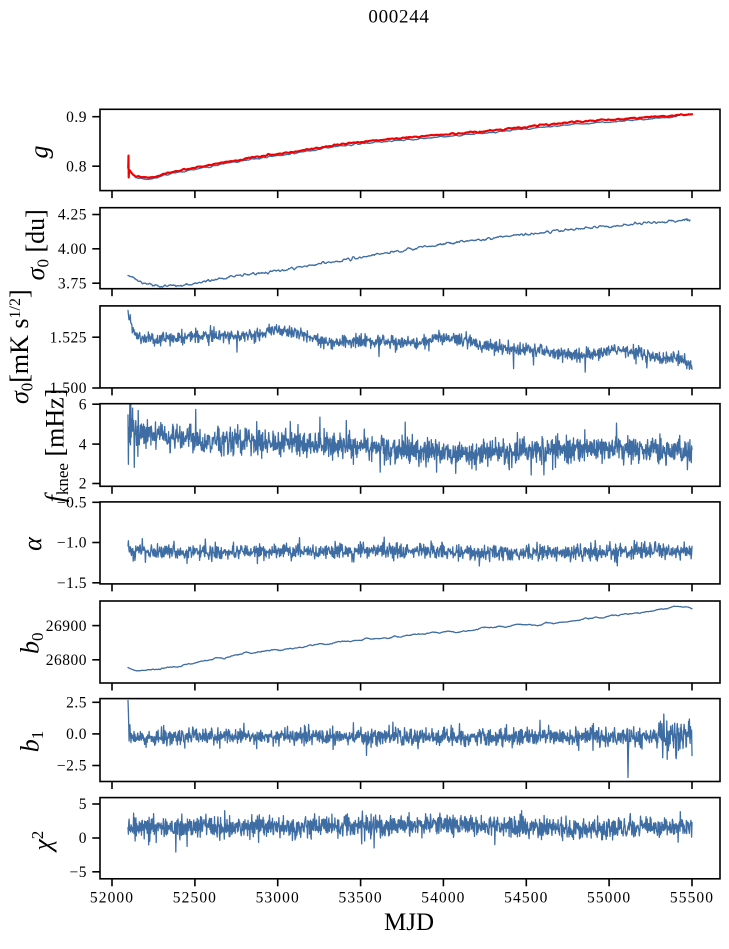  I want to click on svg-text: 6, so click(83, 404).